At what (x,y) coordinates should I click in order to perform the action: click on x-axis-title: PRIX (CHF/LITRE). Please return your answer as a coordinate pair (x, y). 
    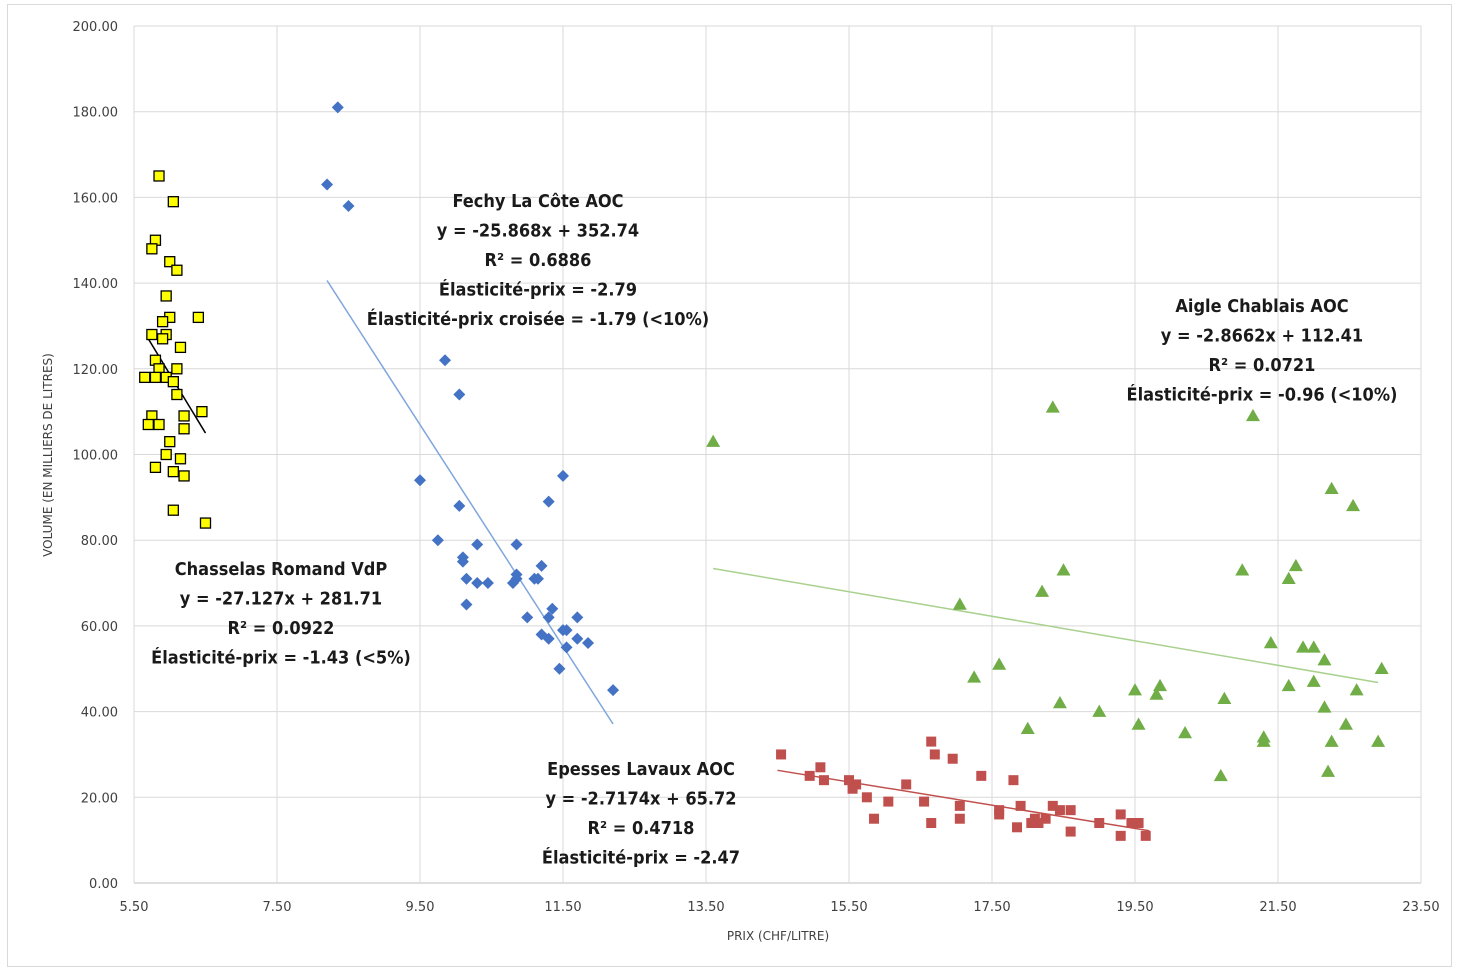
    Looking at the image, I should click on (778, 936).